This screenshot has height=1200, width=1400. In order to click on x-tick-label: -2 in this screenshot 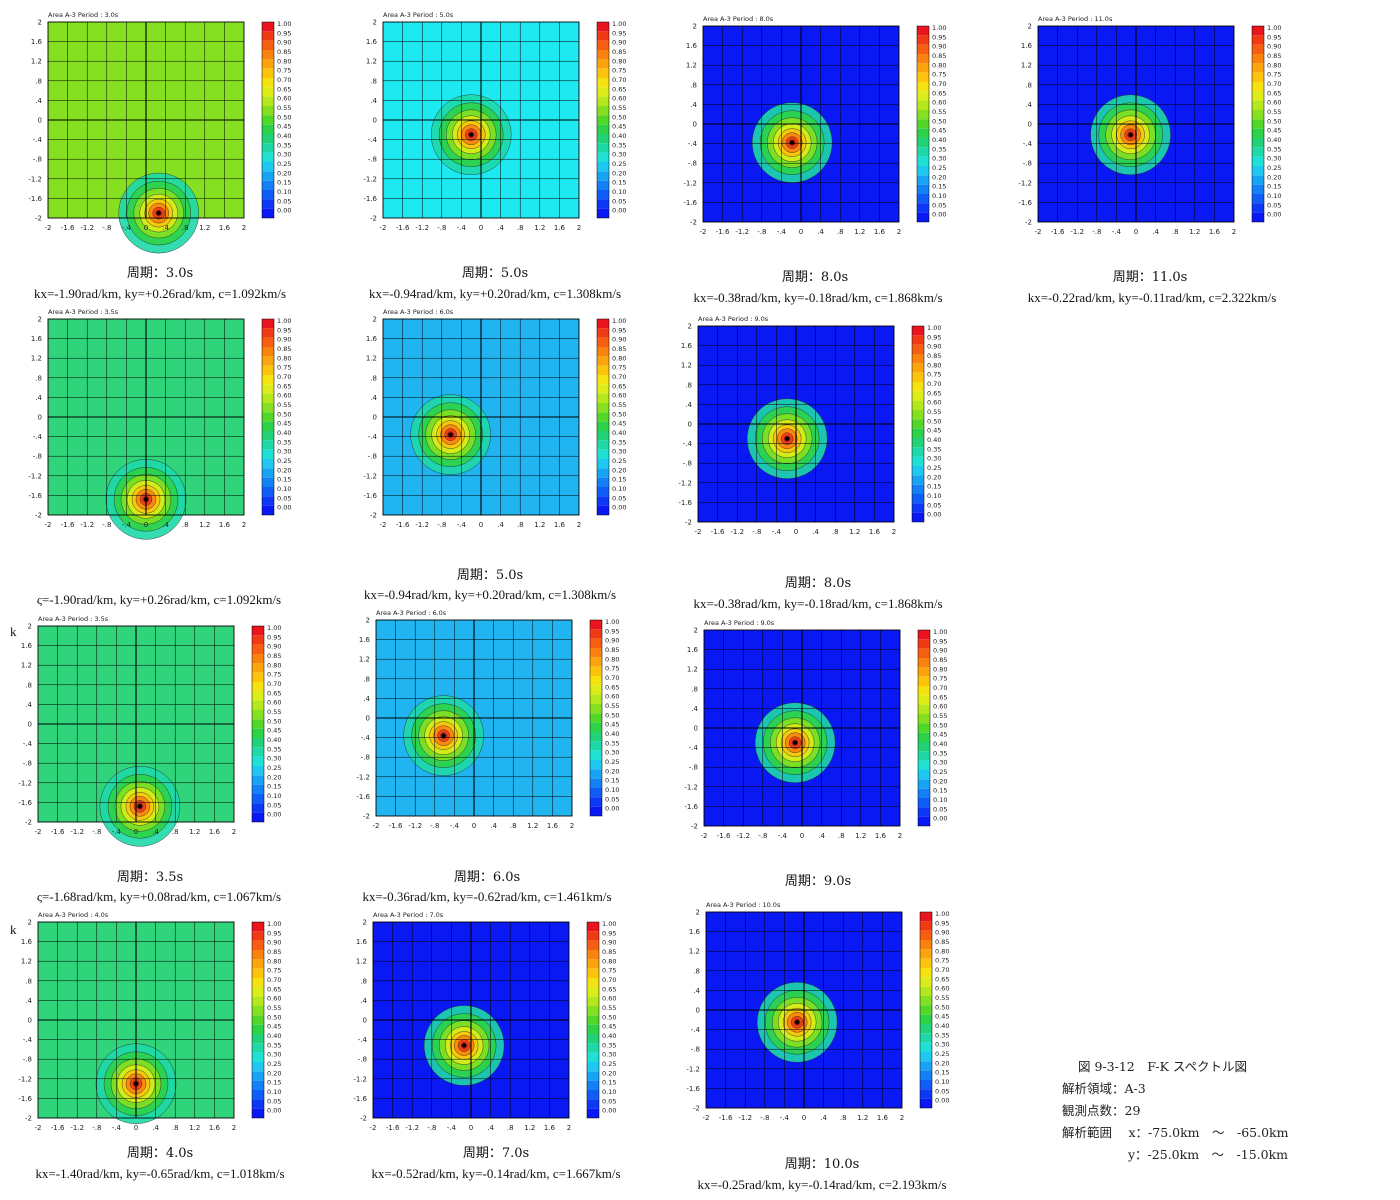, I will do `click(376, 826)`.